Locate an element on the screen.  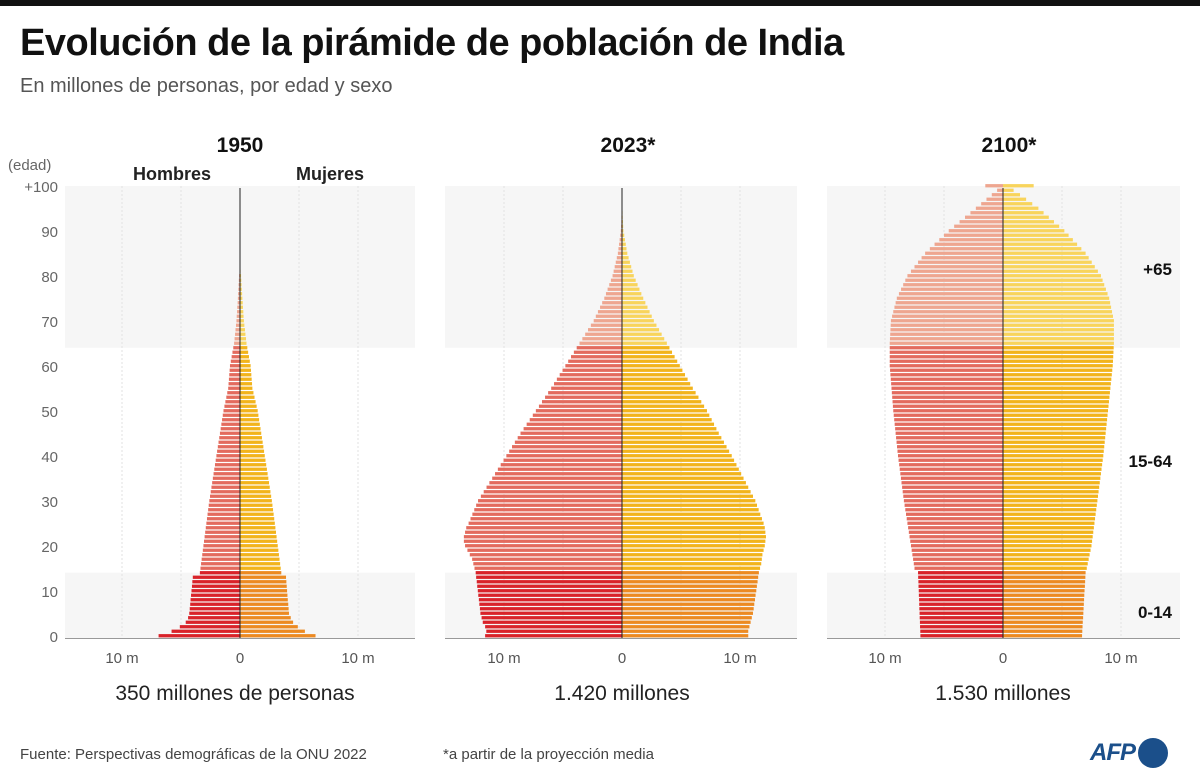
y-tick-label: +100 is located at coordinates (41, 187).